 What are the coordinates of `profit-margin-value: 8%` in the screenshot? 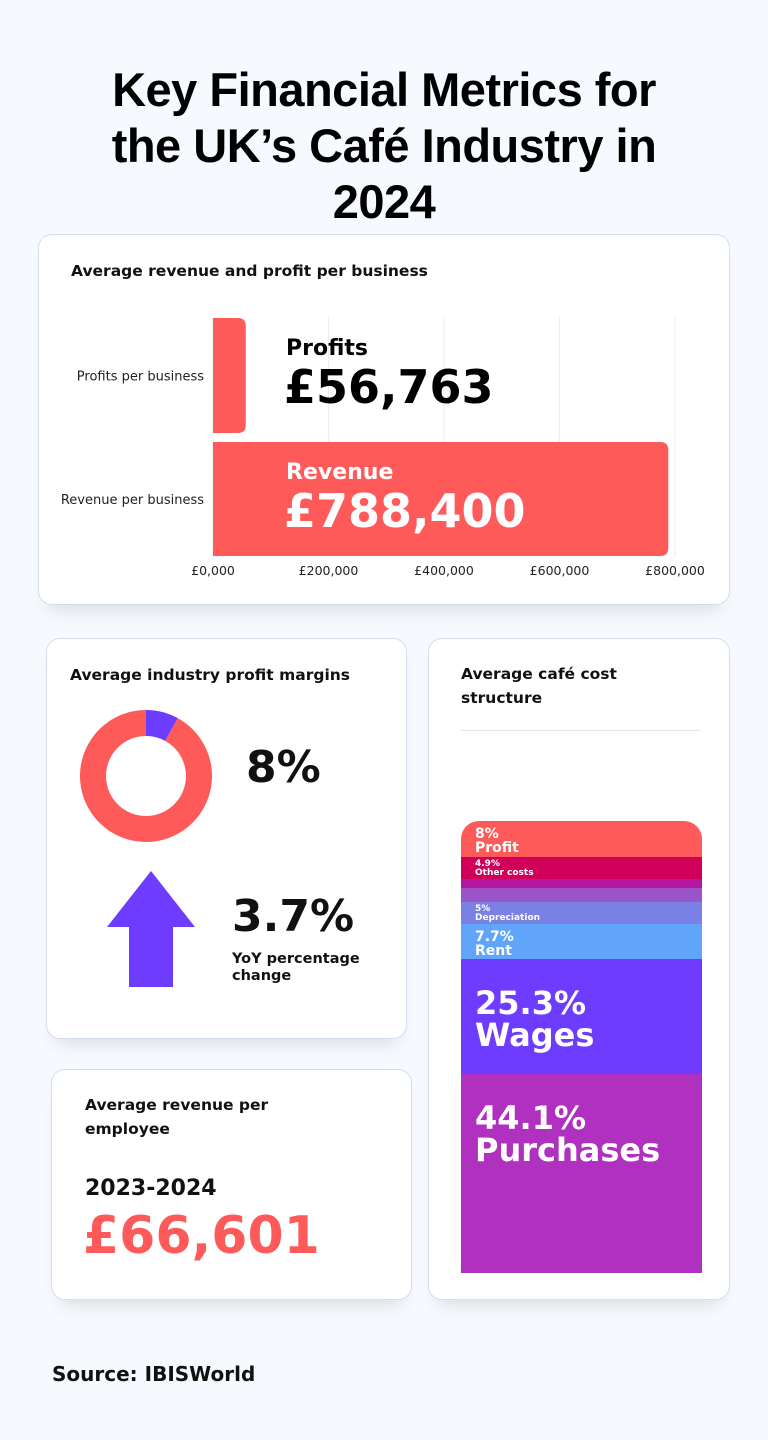 It's located at (283, 767).